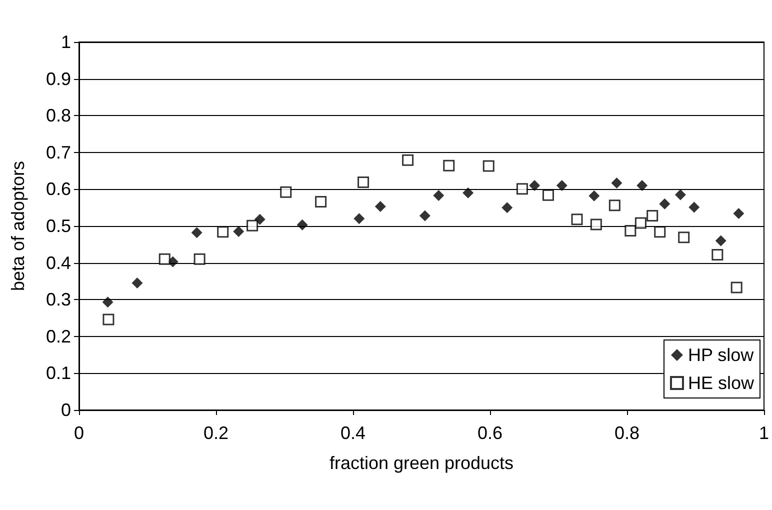  I want to click on y-tick-label: 0.8, so click(58, 116).